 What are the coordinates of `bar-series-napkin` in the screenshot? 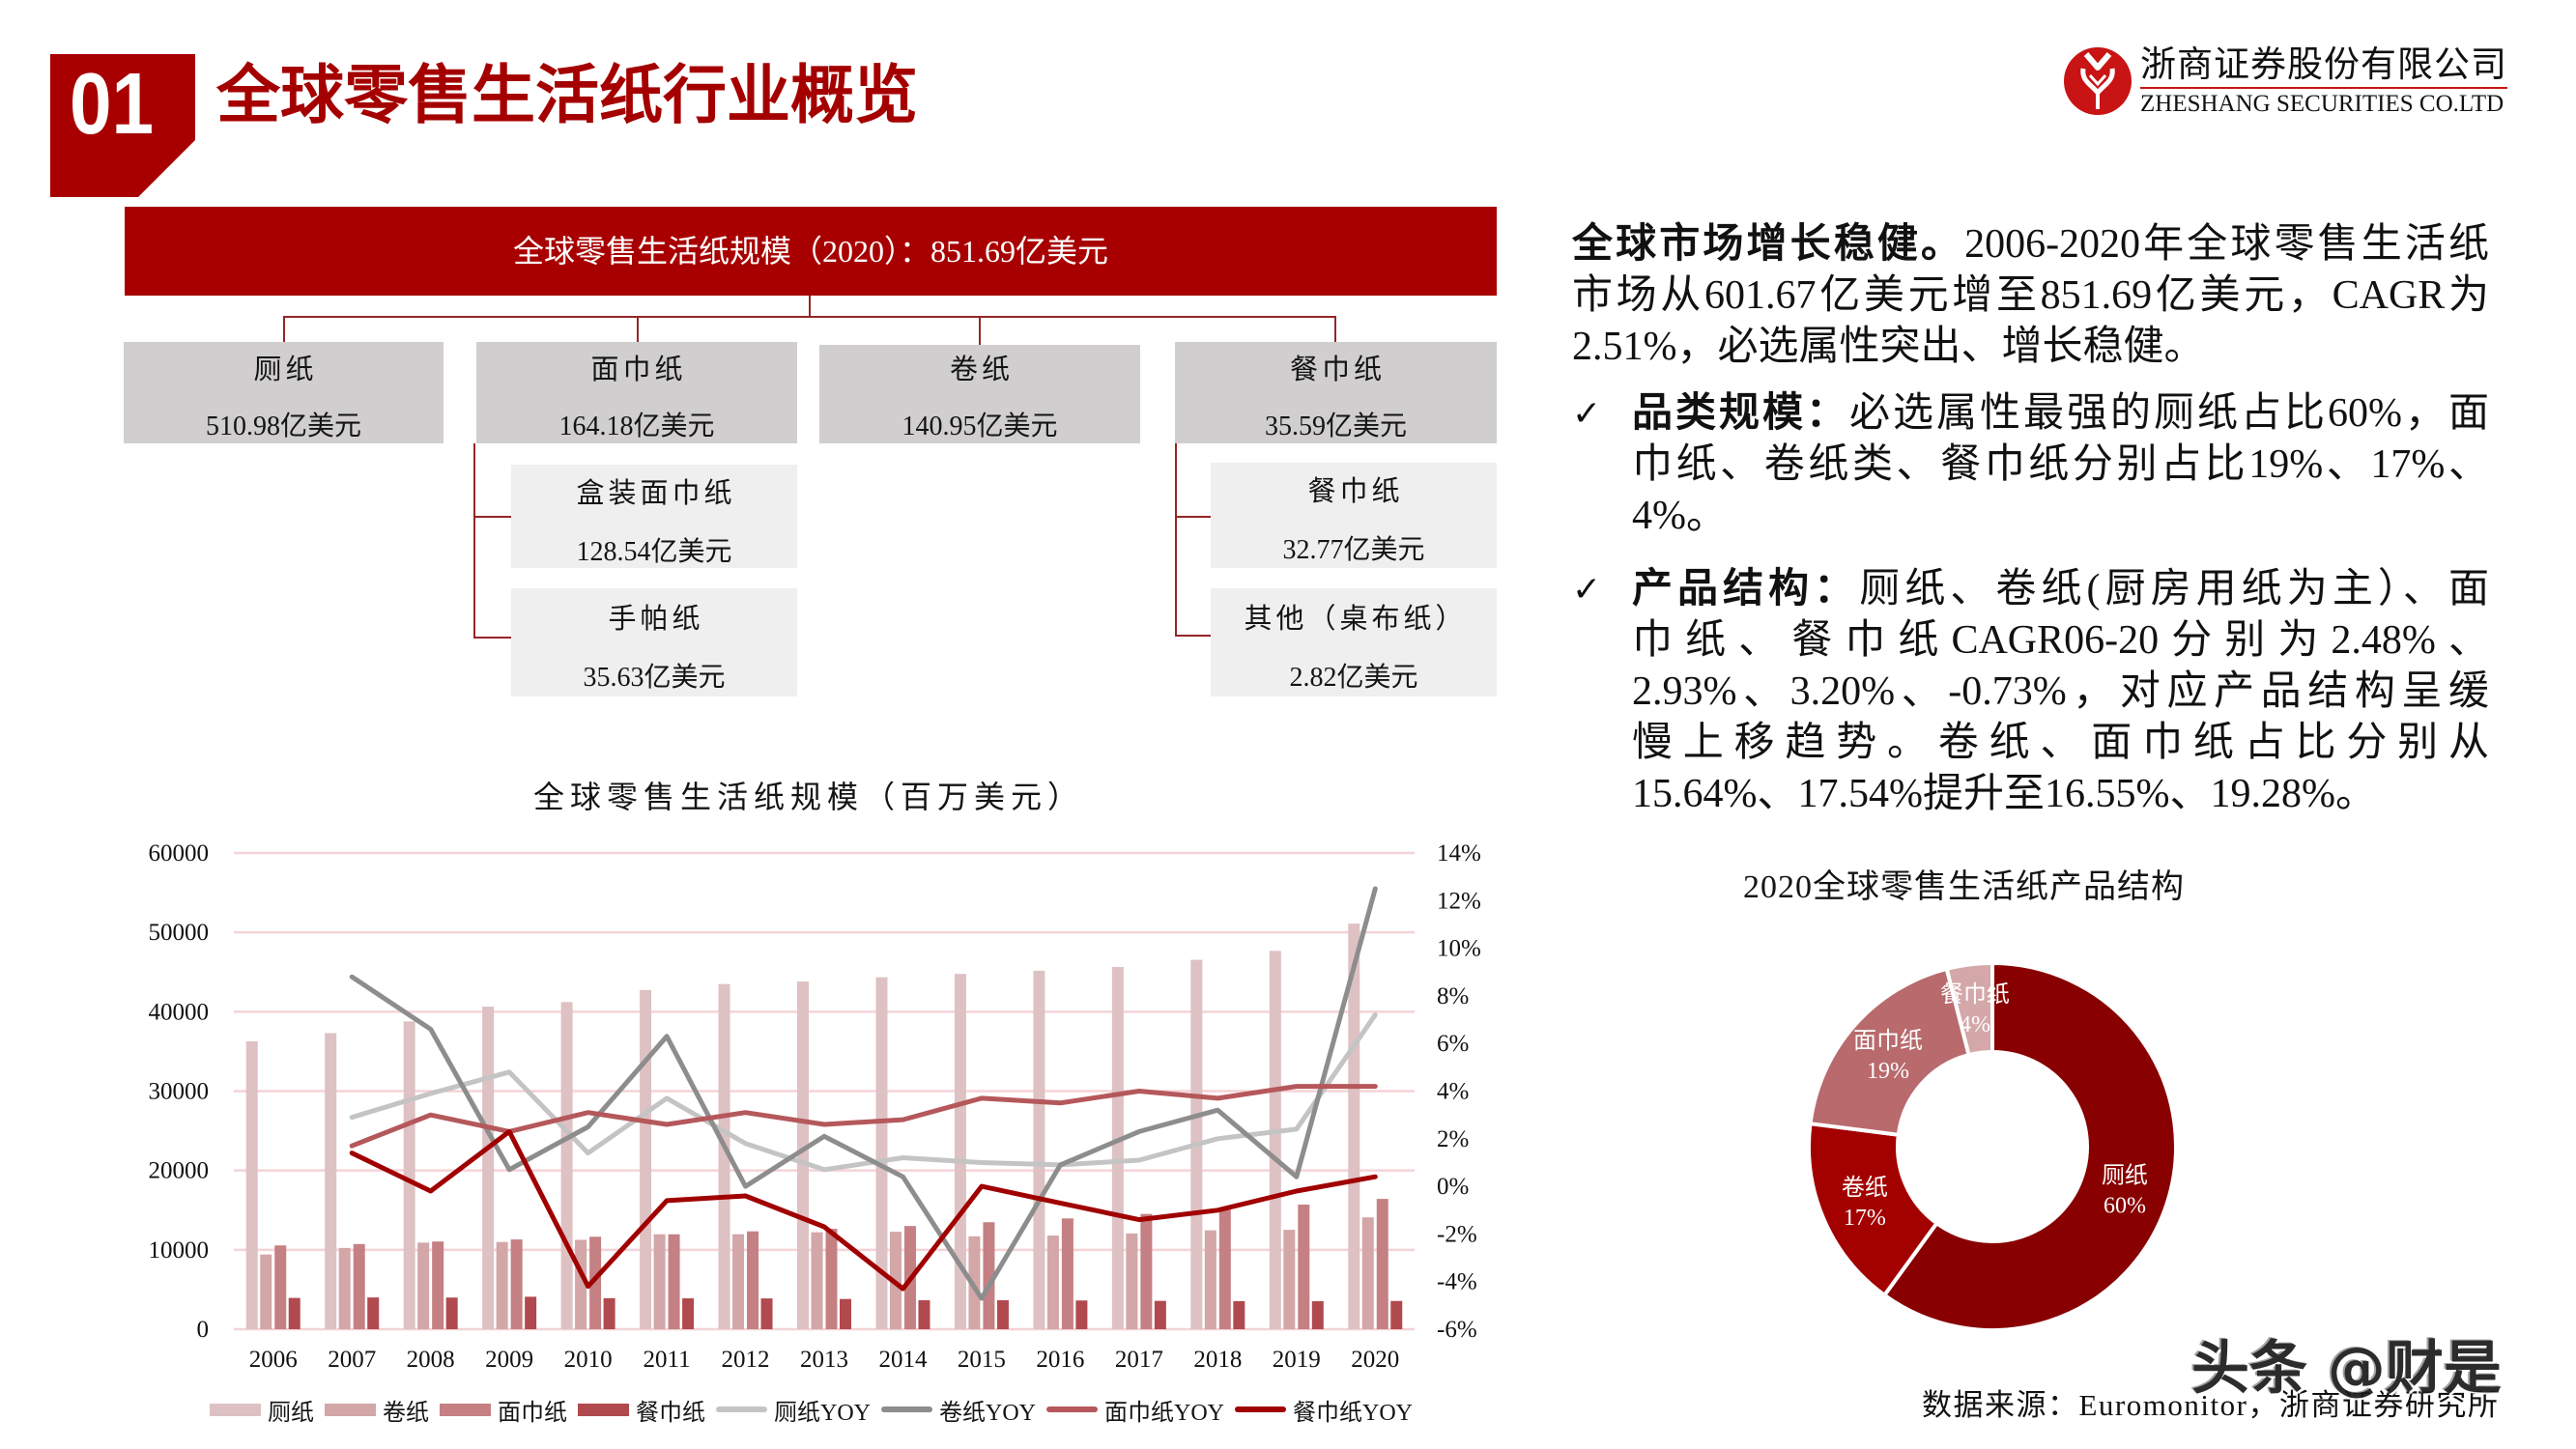 It's located at (846, 1312).